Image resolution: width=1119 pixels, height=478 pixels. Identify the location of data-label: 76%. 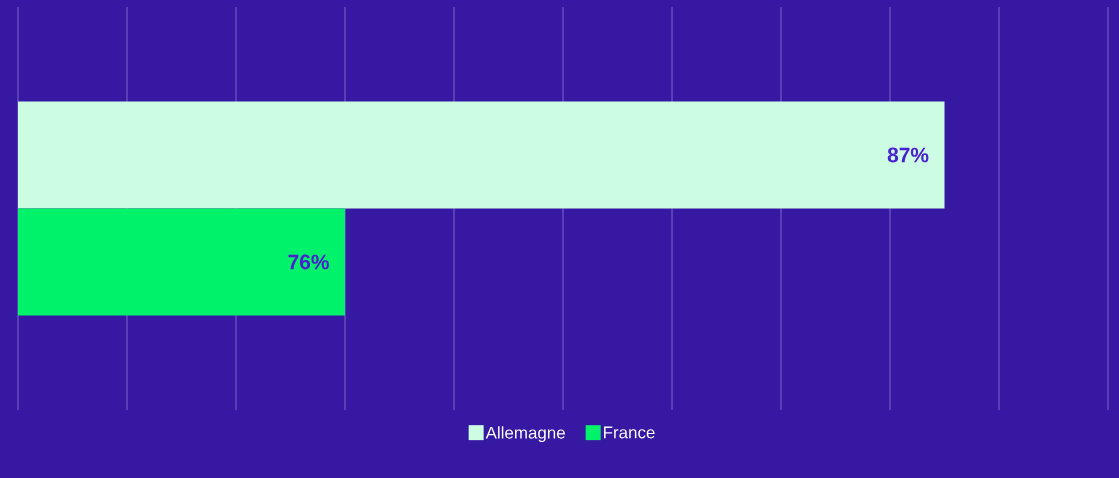
(308, 262).